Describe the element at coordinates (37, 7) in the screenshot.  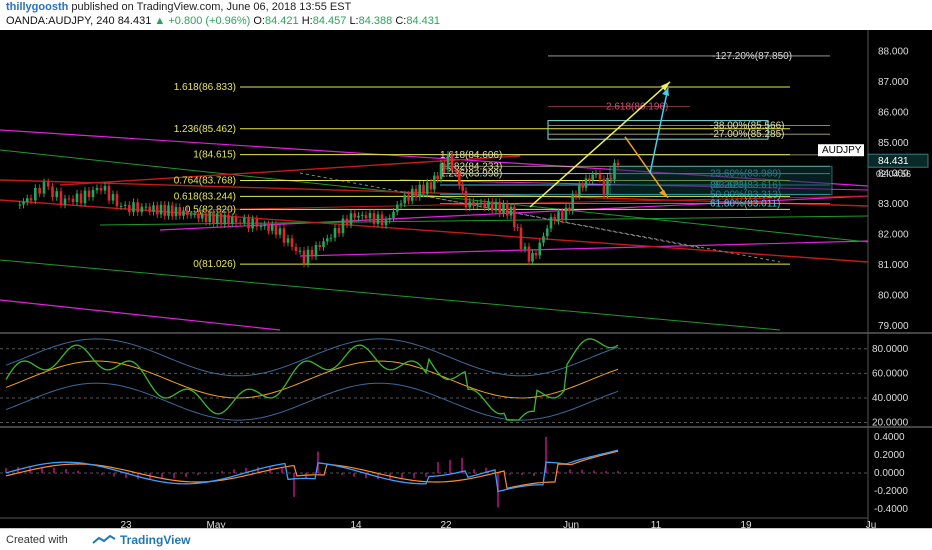
I see `author-link: thillygoosth` at that location.